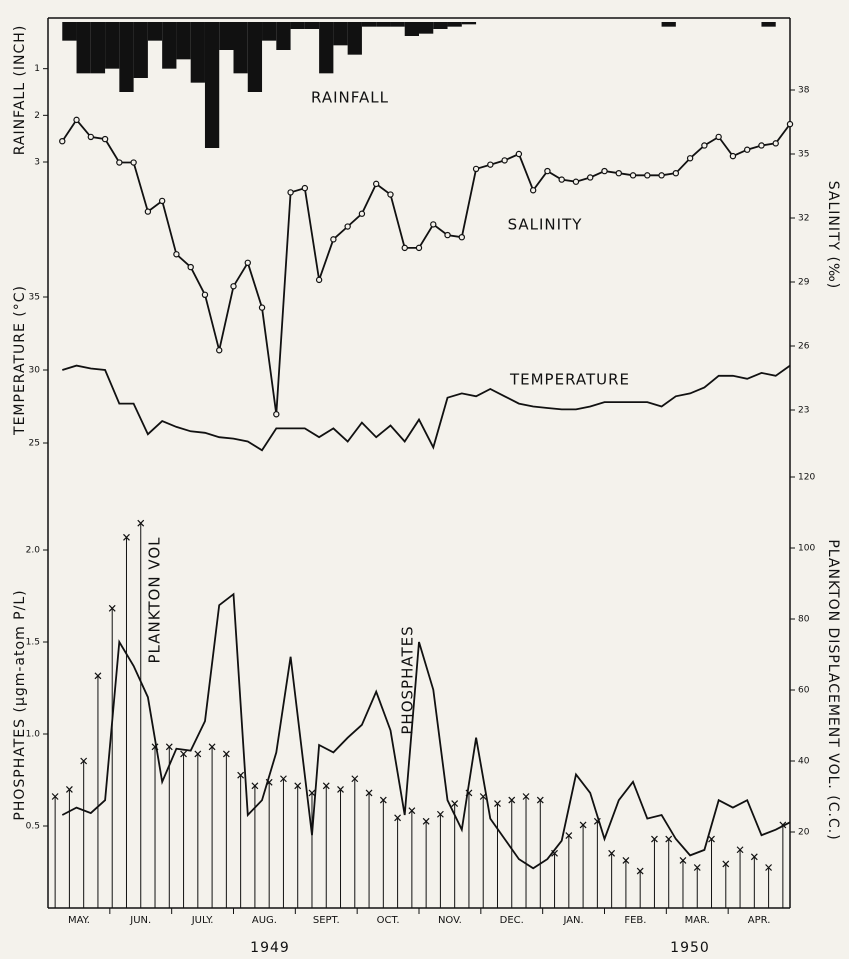  Describe the element at coordinates (806, 478) in the screenshot. I see `y-tick-label: 120` at that location.